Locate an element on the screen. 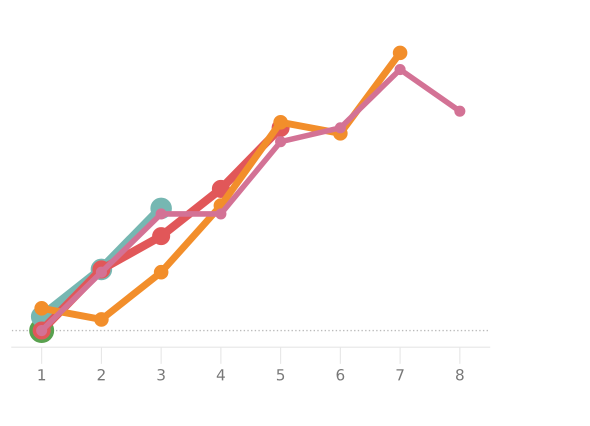  x-tick-label: 8 is located at coordinates (460, 374).